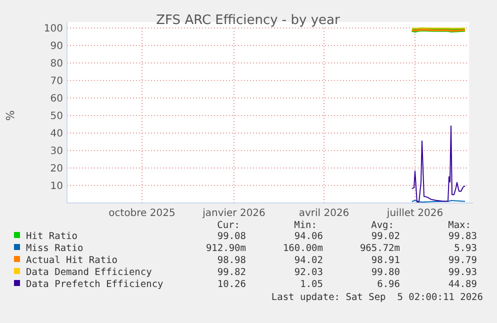 The width and height of the screenshot is (497, 323). I want to click on y-tick-label: 80, so click(56, 64).